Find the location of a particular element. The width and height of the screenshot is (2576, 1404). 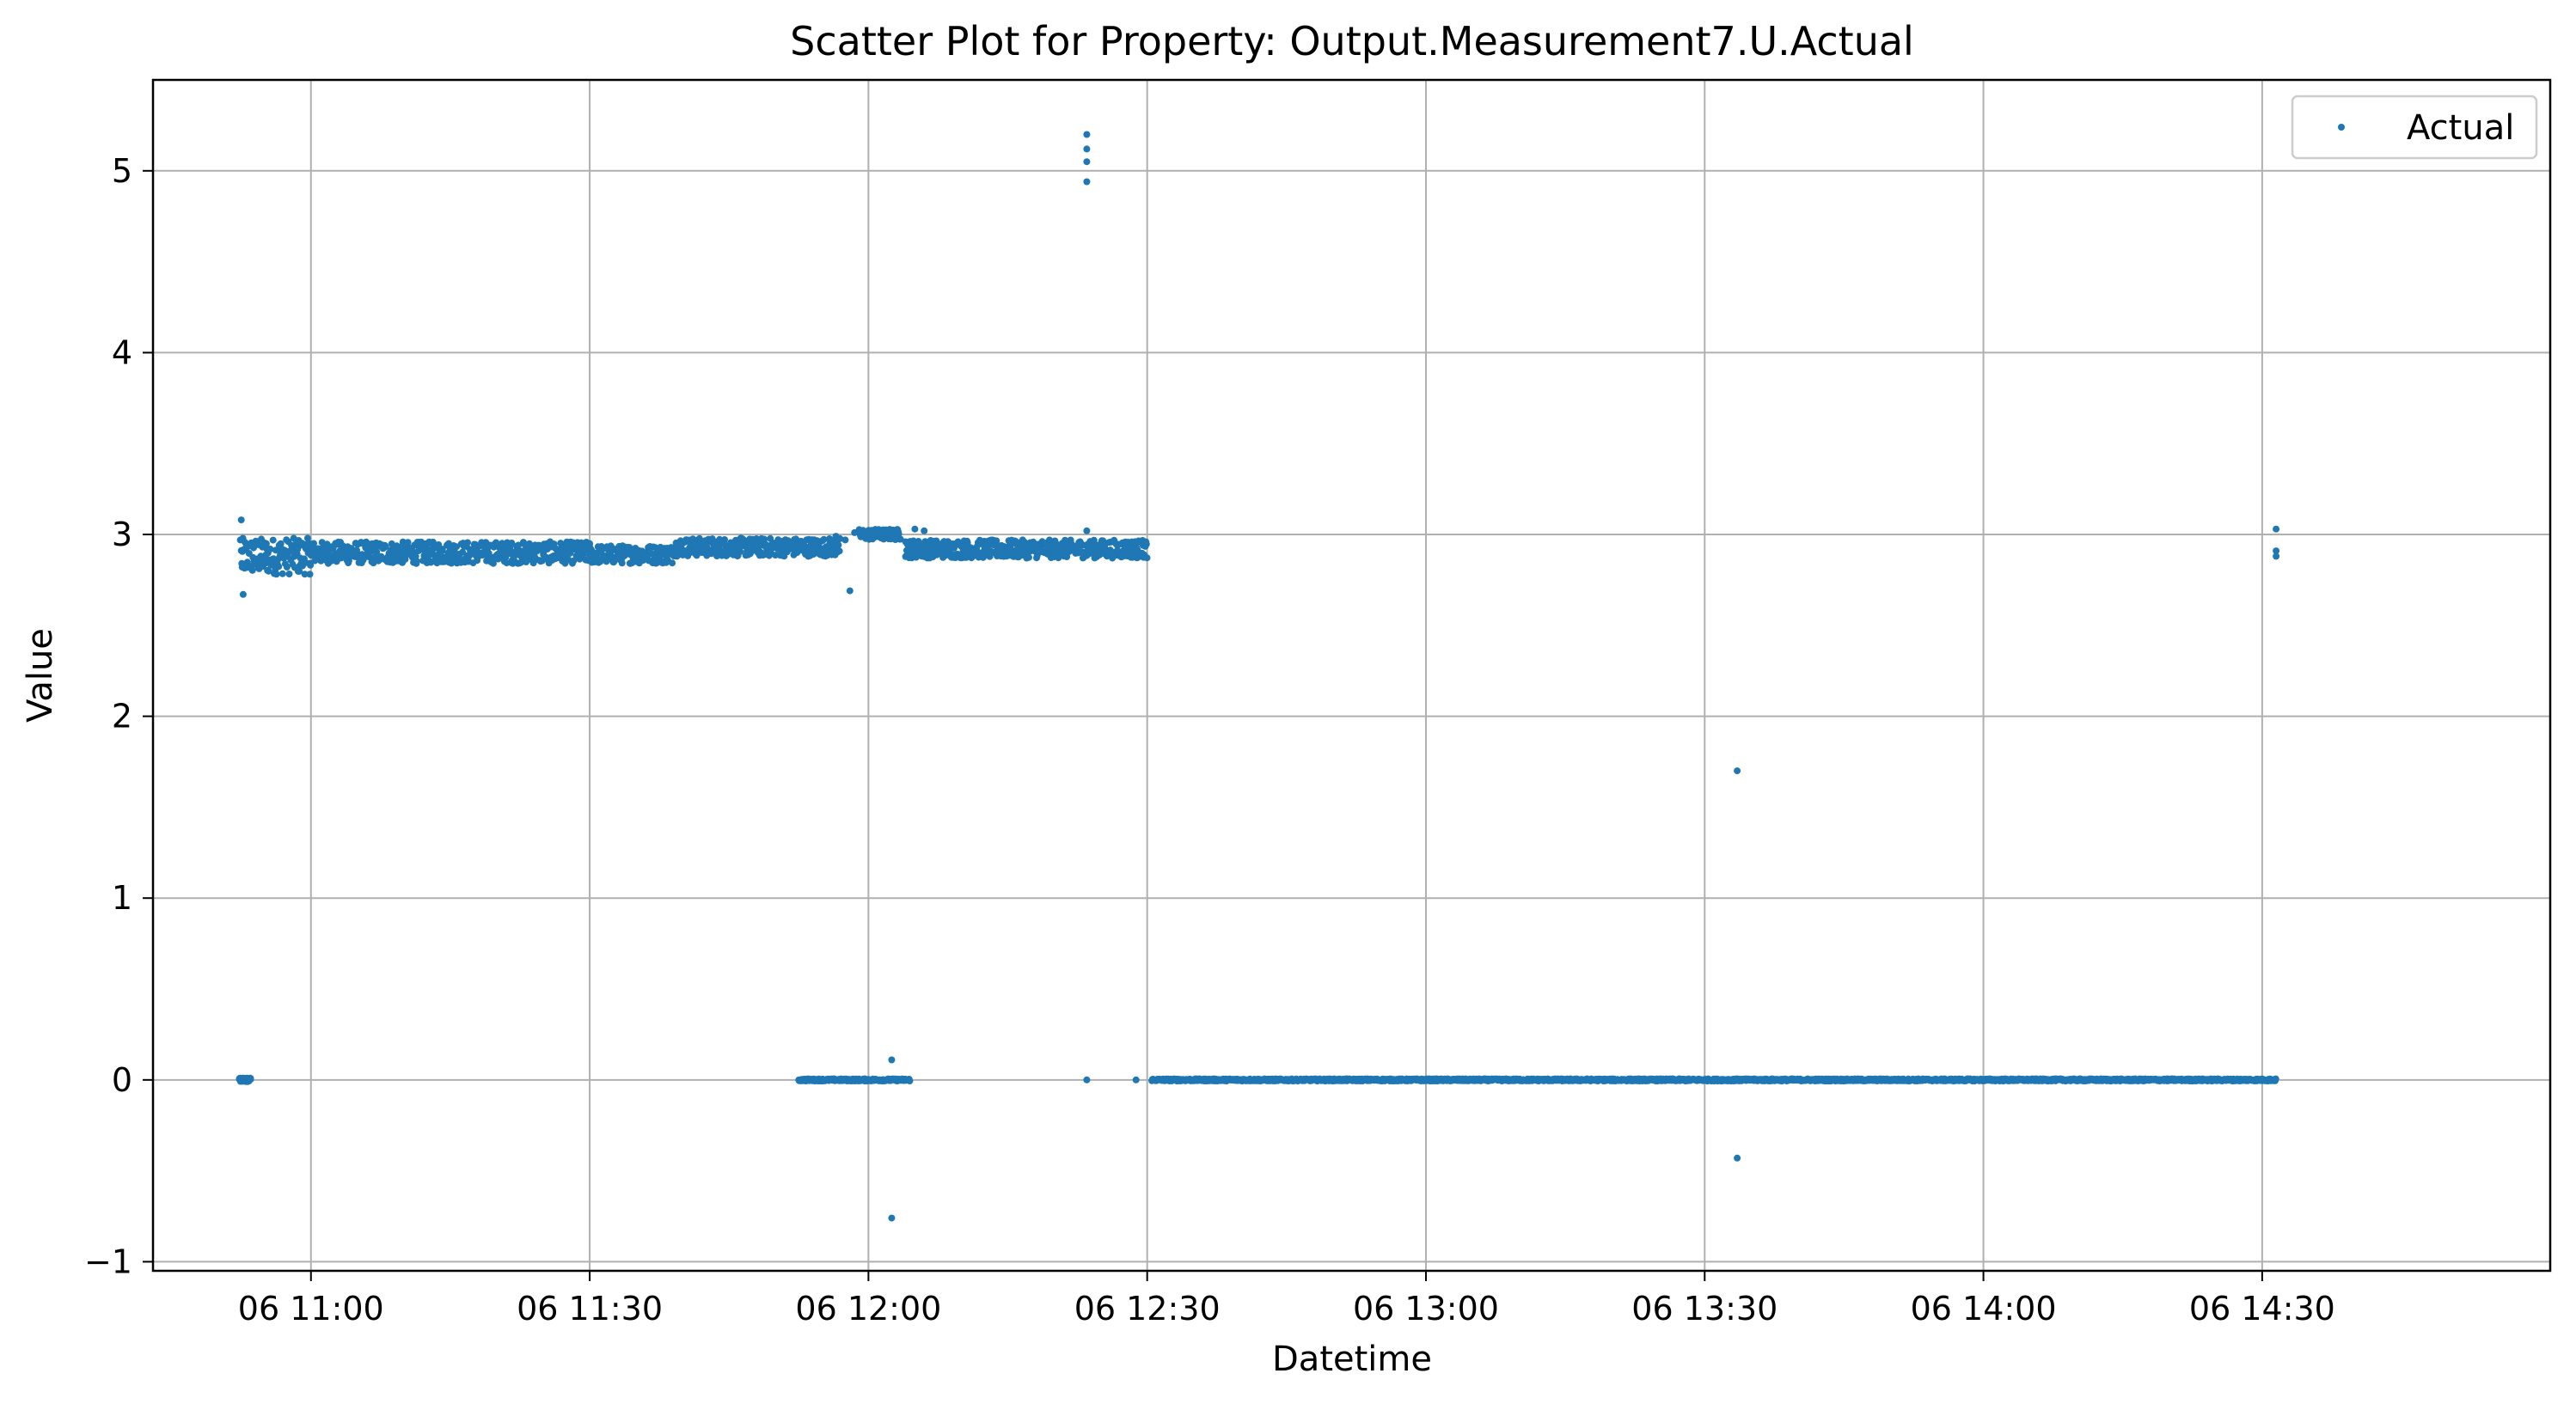

x-tick-label: 06 12:00 is located at coordinates (868, 1309).